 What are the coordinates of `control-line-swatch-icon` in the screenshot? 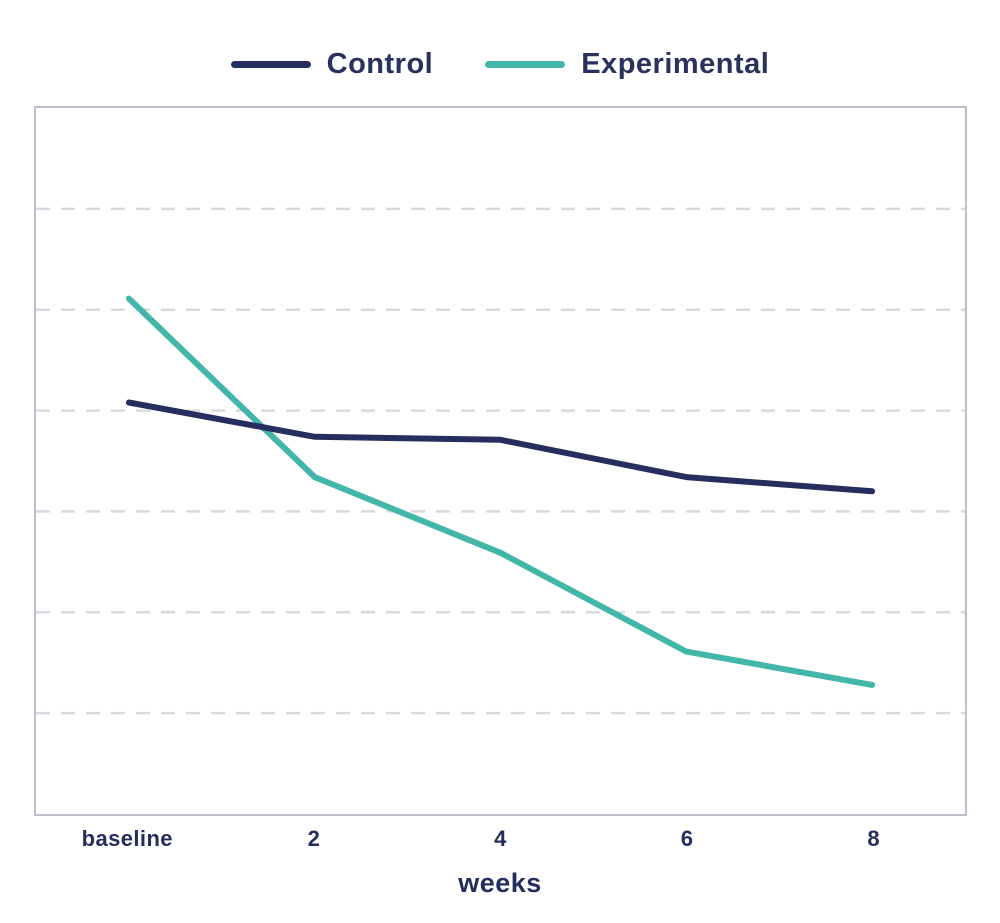 It's located at (270, 64).